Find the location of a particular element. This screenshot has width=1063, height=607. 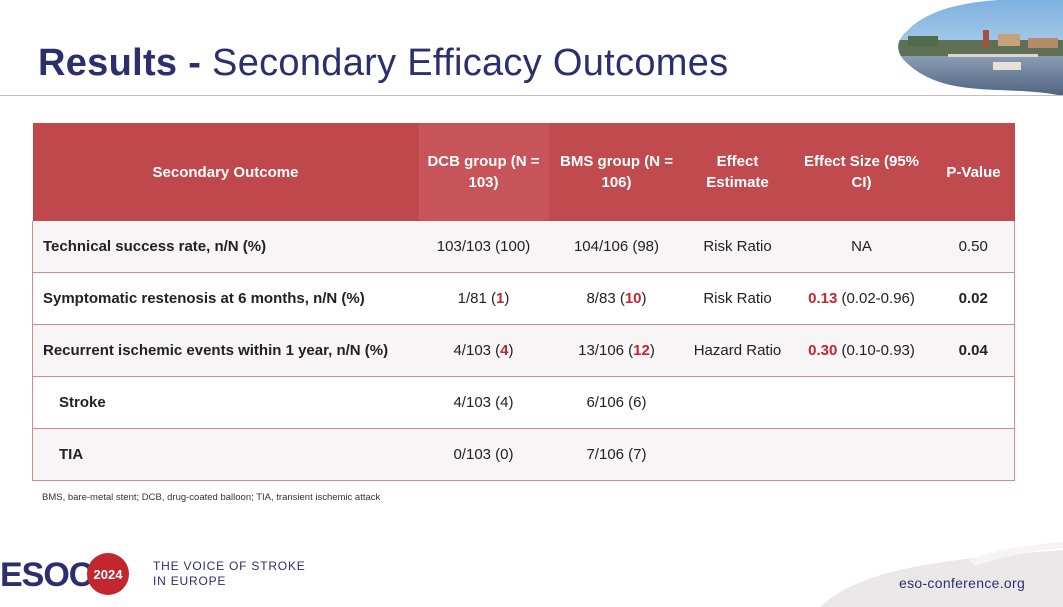

conference-url: eso-conference.org is located at coordinates (962, 583).